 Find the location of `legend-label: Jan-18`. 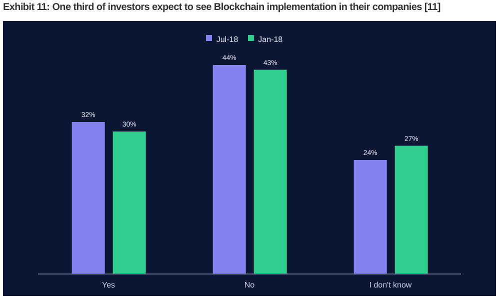

legend-label: Jan-18 is located at coordinates (270, 39).